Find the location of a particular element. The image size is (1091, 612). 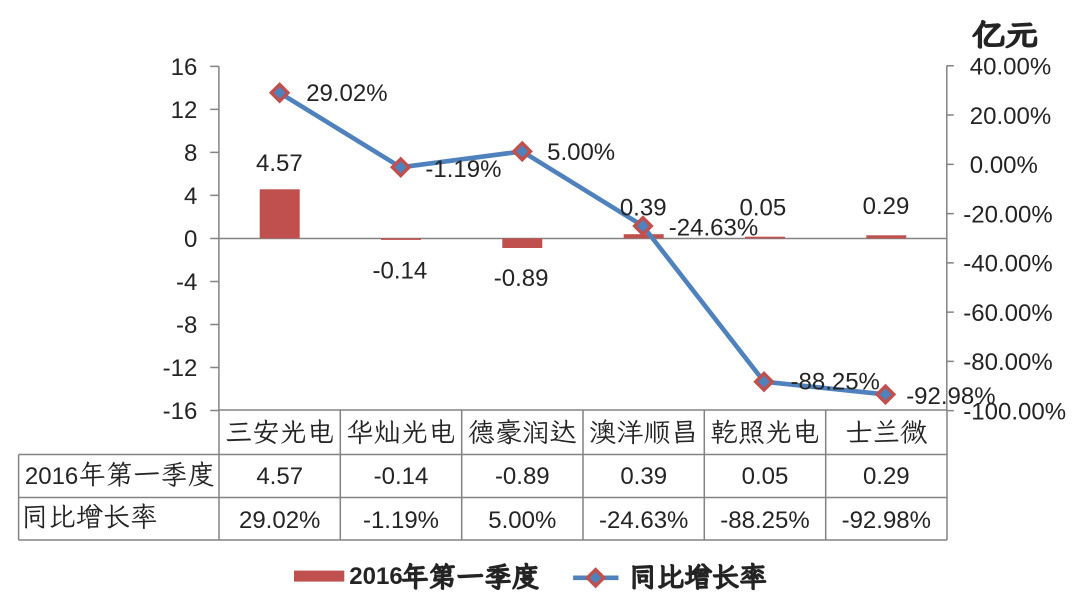

svg-text: 8 is located at coordinates (190, 153).